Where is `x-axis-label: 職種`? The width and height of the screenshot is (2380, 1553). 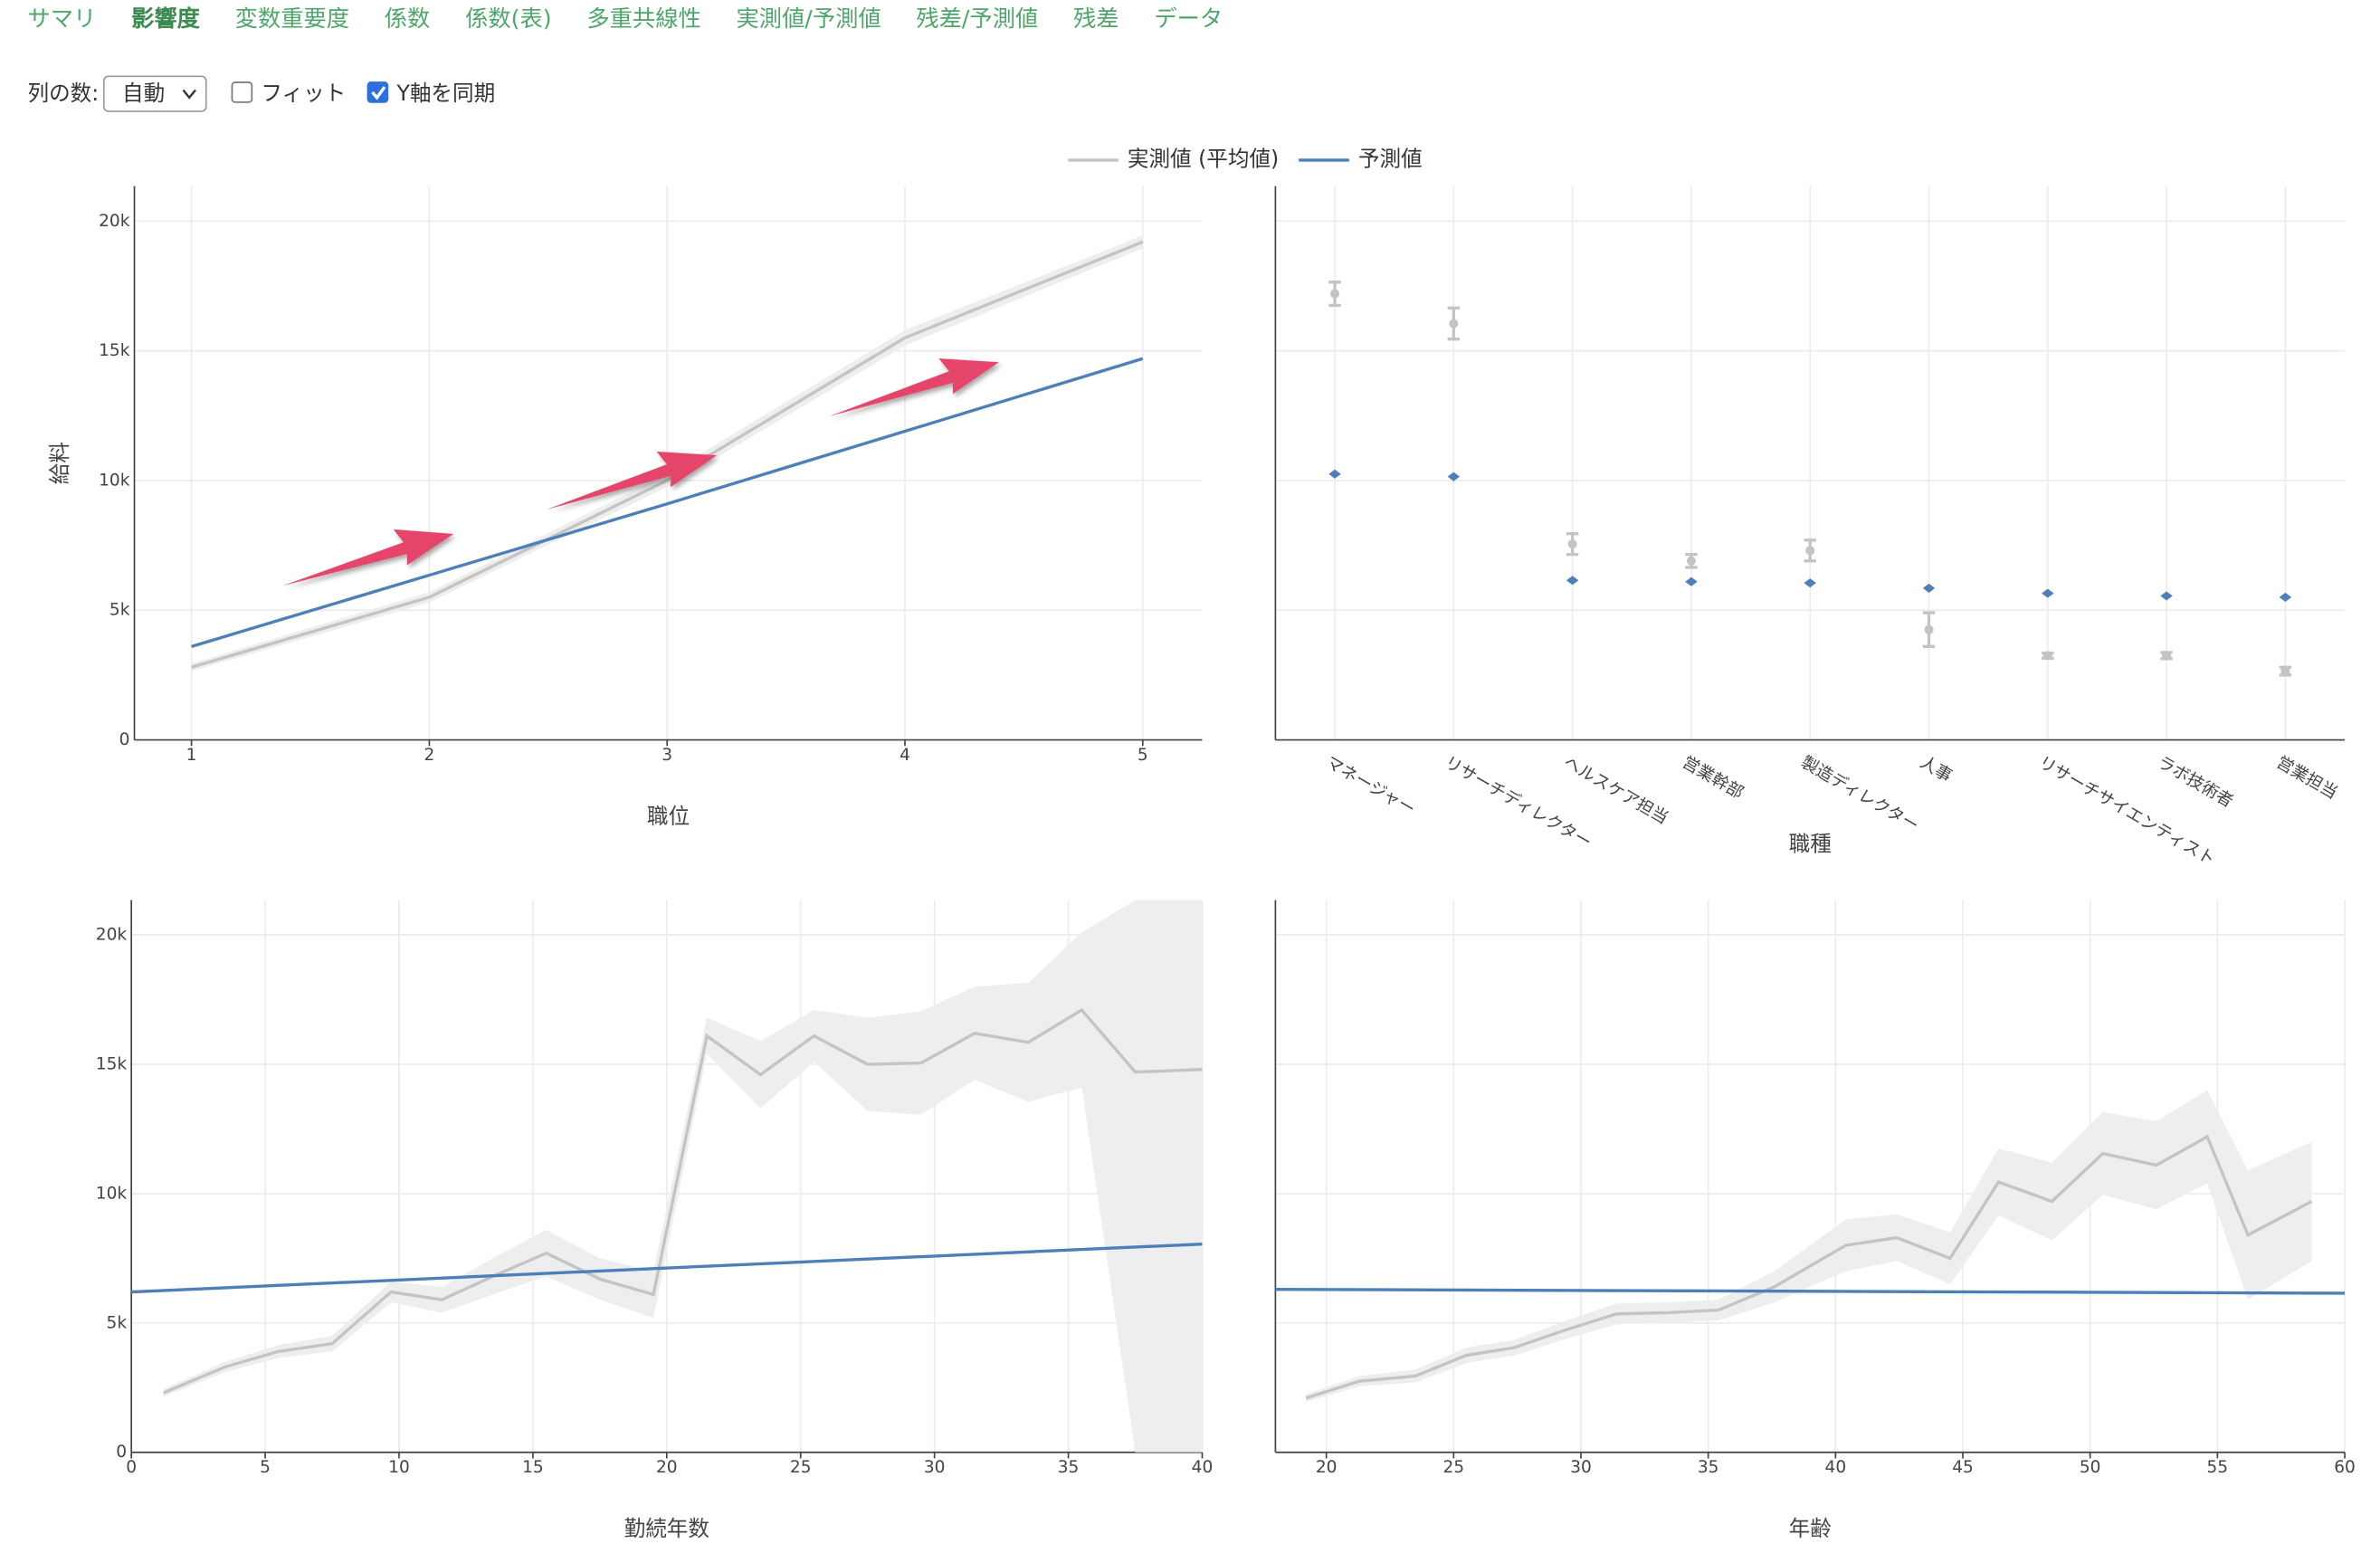 x-axis-label: 職種 is located at coordinates (1810, 843).